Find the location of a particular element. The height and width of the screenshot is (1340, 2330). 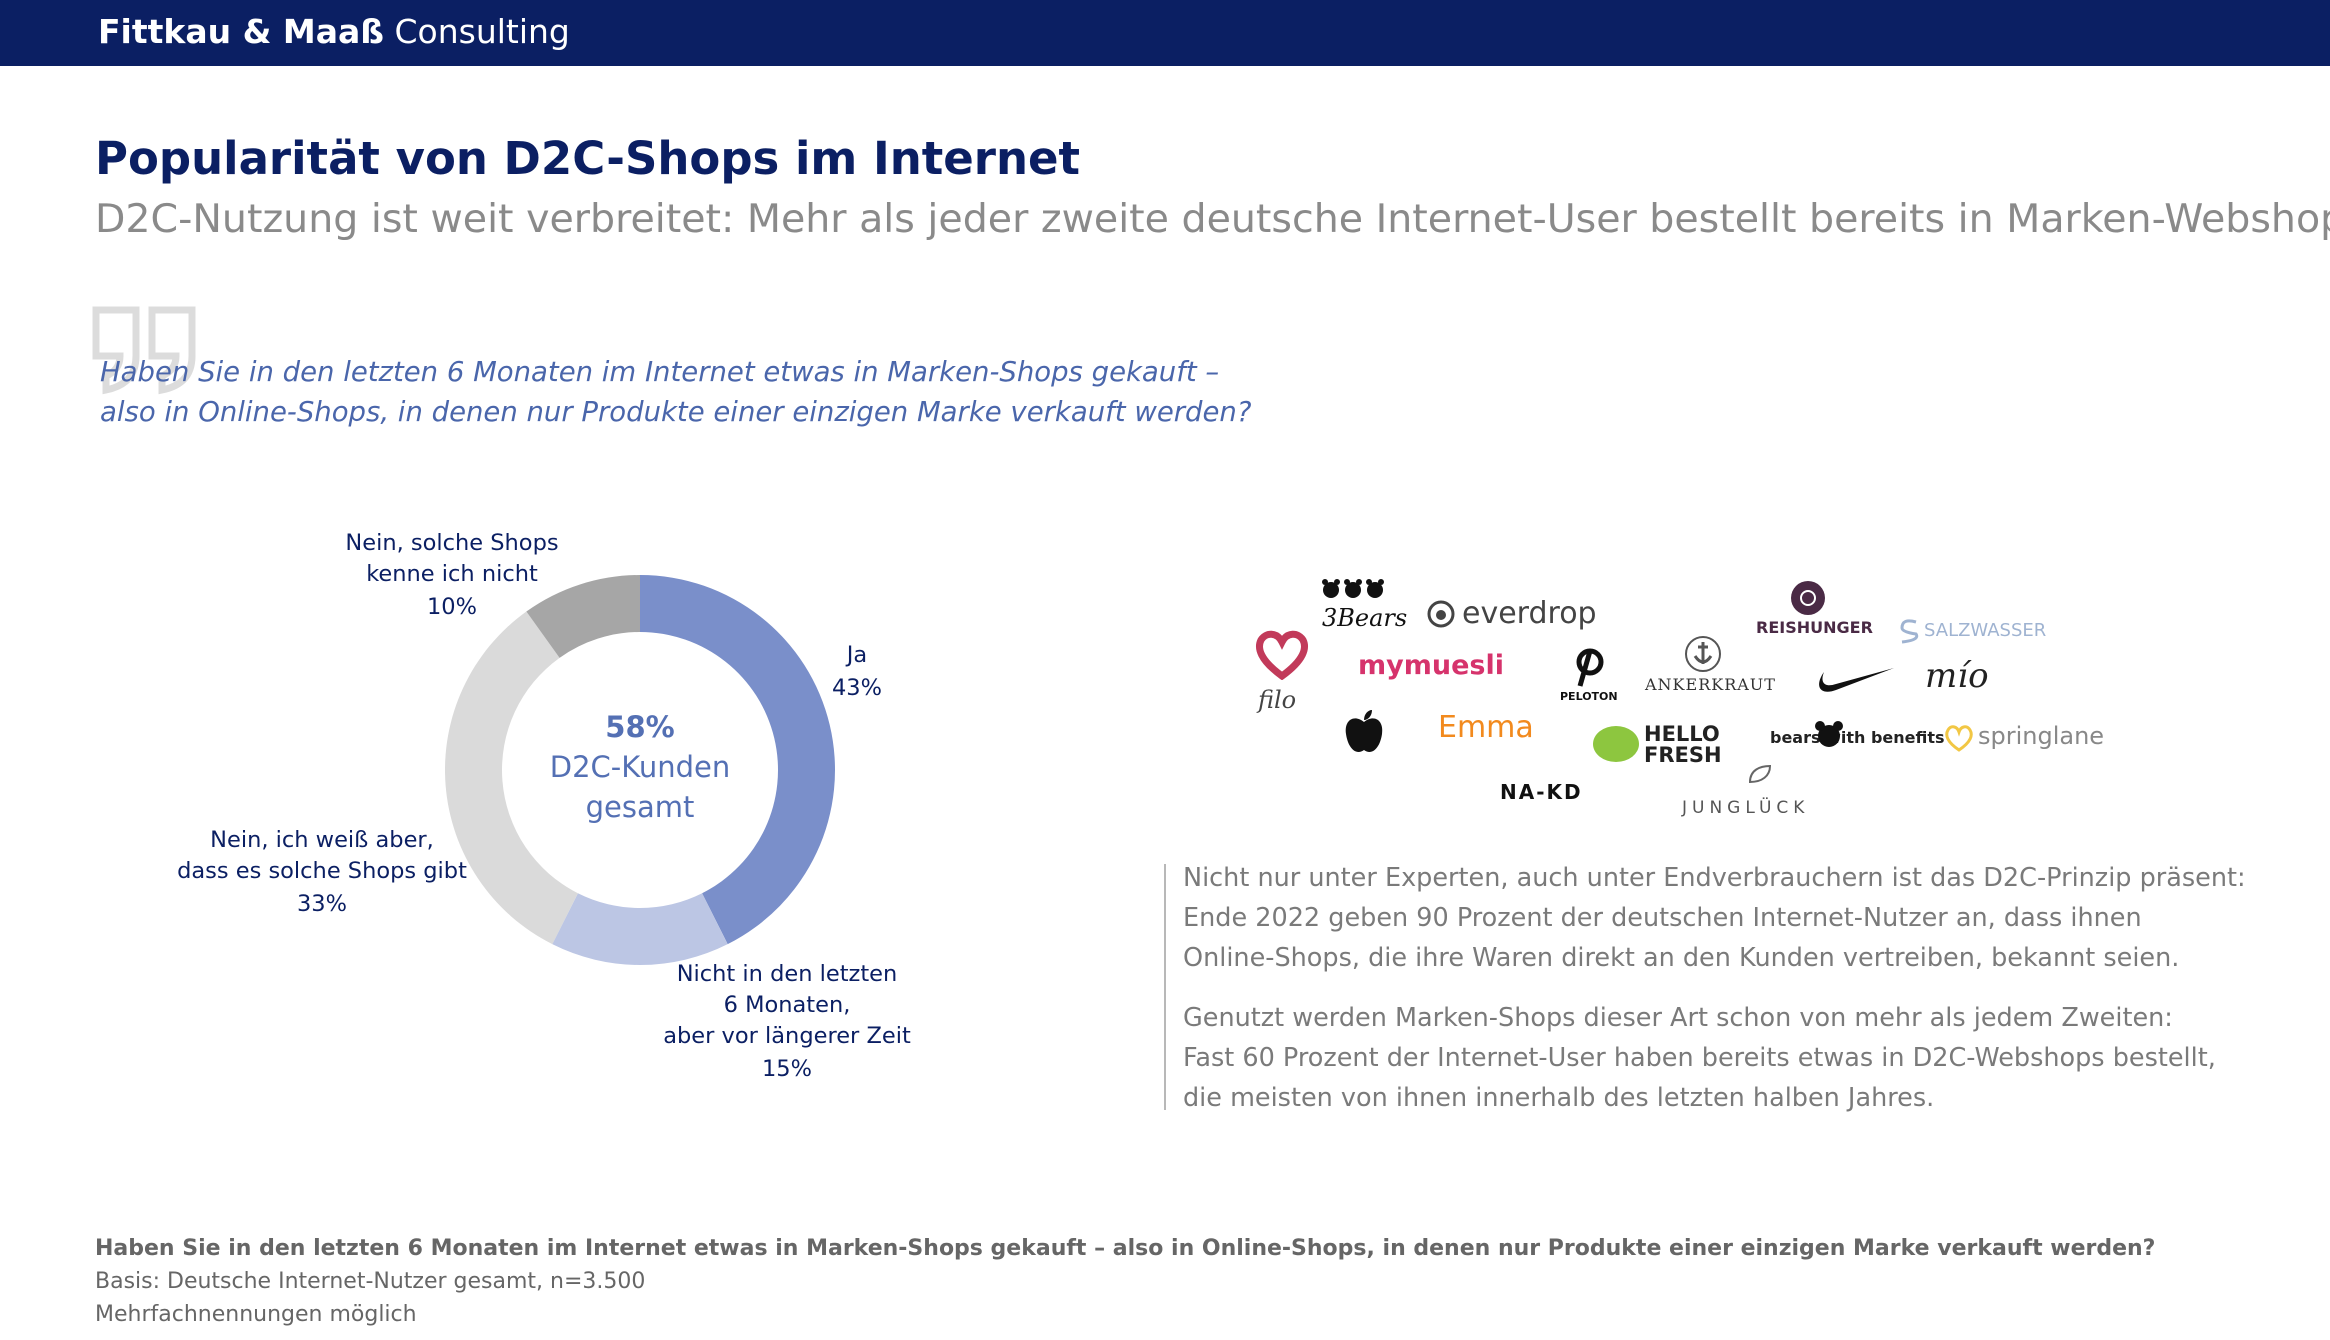

logo-filo is located at coordinates (1282, 657).